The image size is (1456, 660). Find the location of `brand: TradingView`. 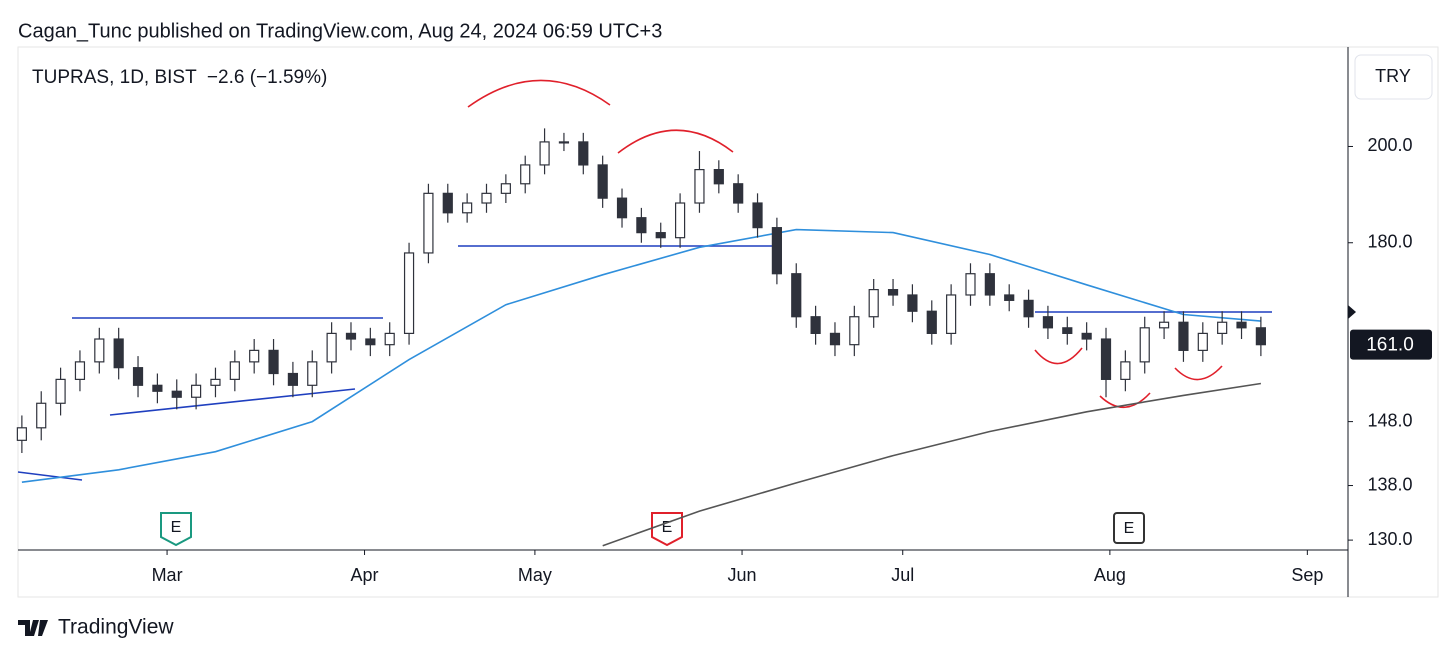

brand: TradingView is located at coordinates (116, 627).